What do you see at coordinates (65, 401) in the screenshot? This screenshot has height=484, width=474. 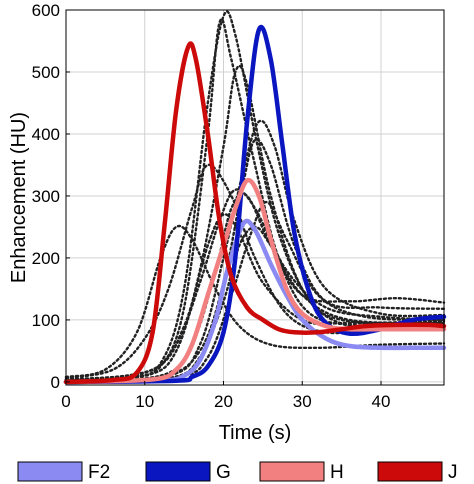 I see `x-tick-label: 0` at bounding box center [65, 401].